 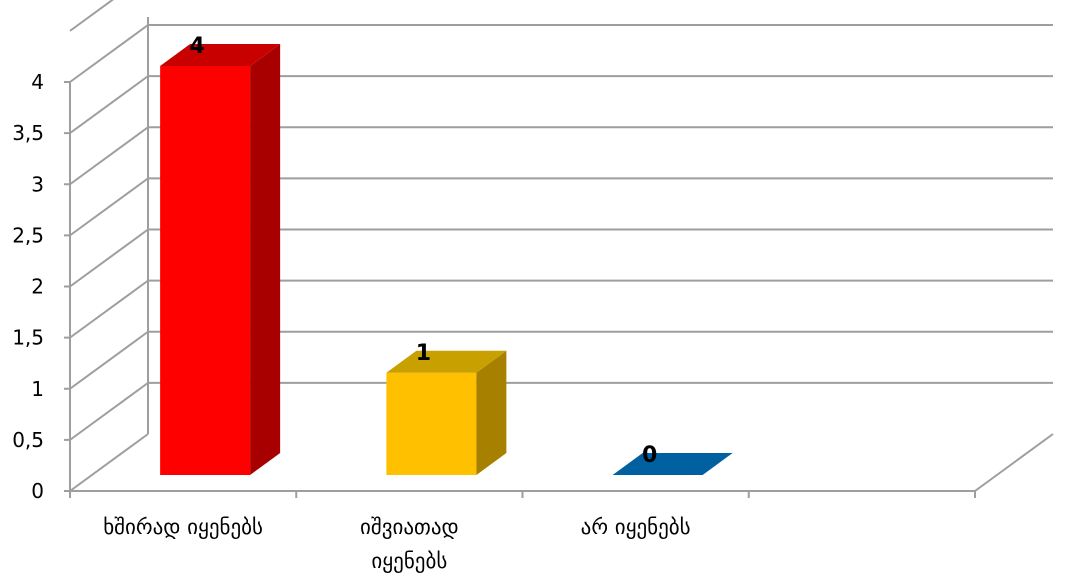 What do you see at coordinates (28, 235) in the screenshot?
I see `y-tick-label: 2,5` at bounding box center [28, 235].